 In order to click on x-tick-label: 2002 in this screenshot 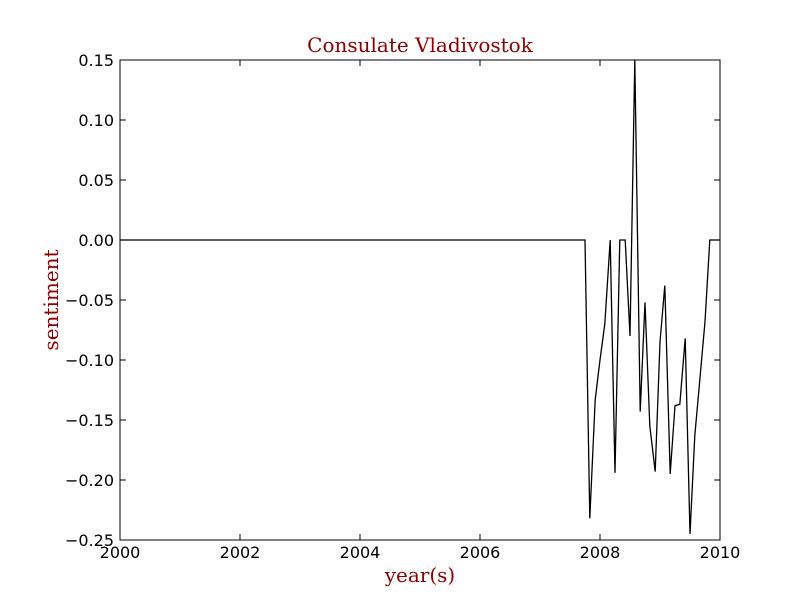, I will do `click(240, 552)`.